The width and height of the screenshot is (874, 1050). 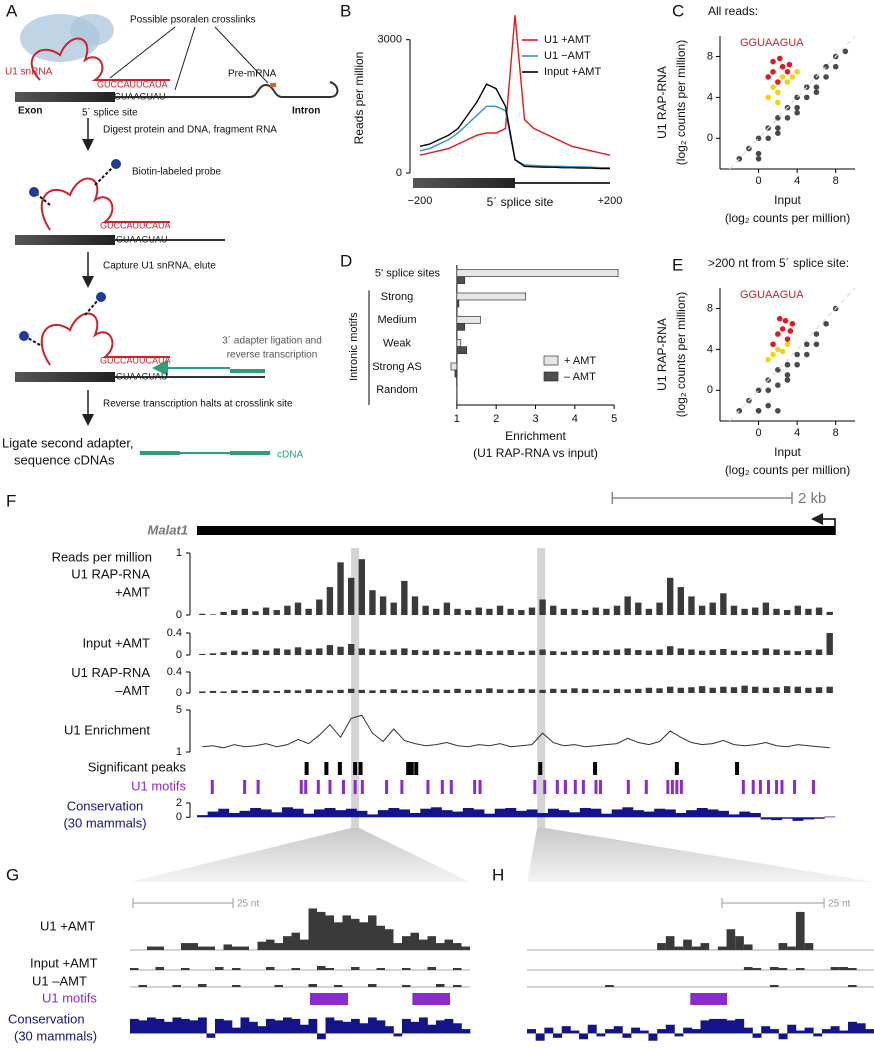 What do you see at coordinates (11, 500) in the screenshot?
I see `panel-letter: F` at bounding box center [11, 500].